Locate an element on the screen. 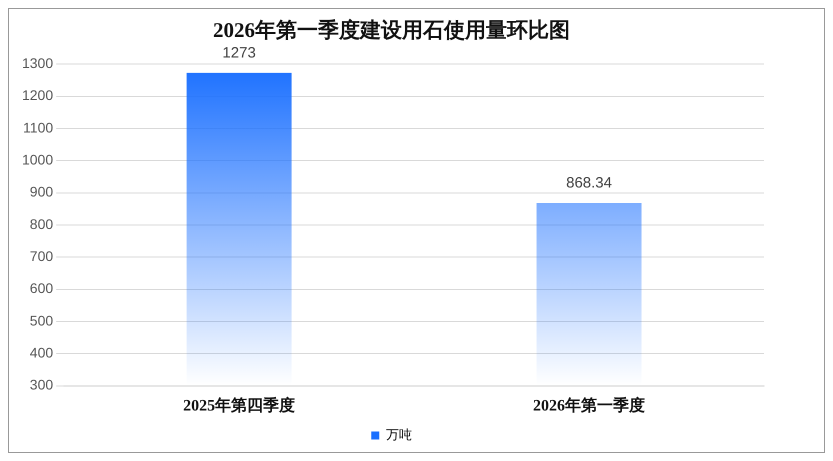 This screenshot has width=833, height=461. y-tick-label: 900 is located at coordinates (42, 192).